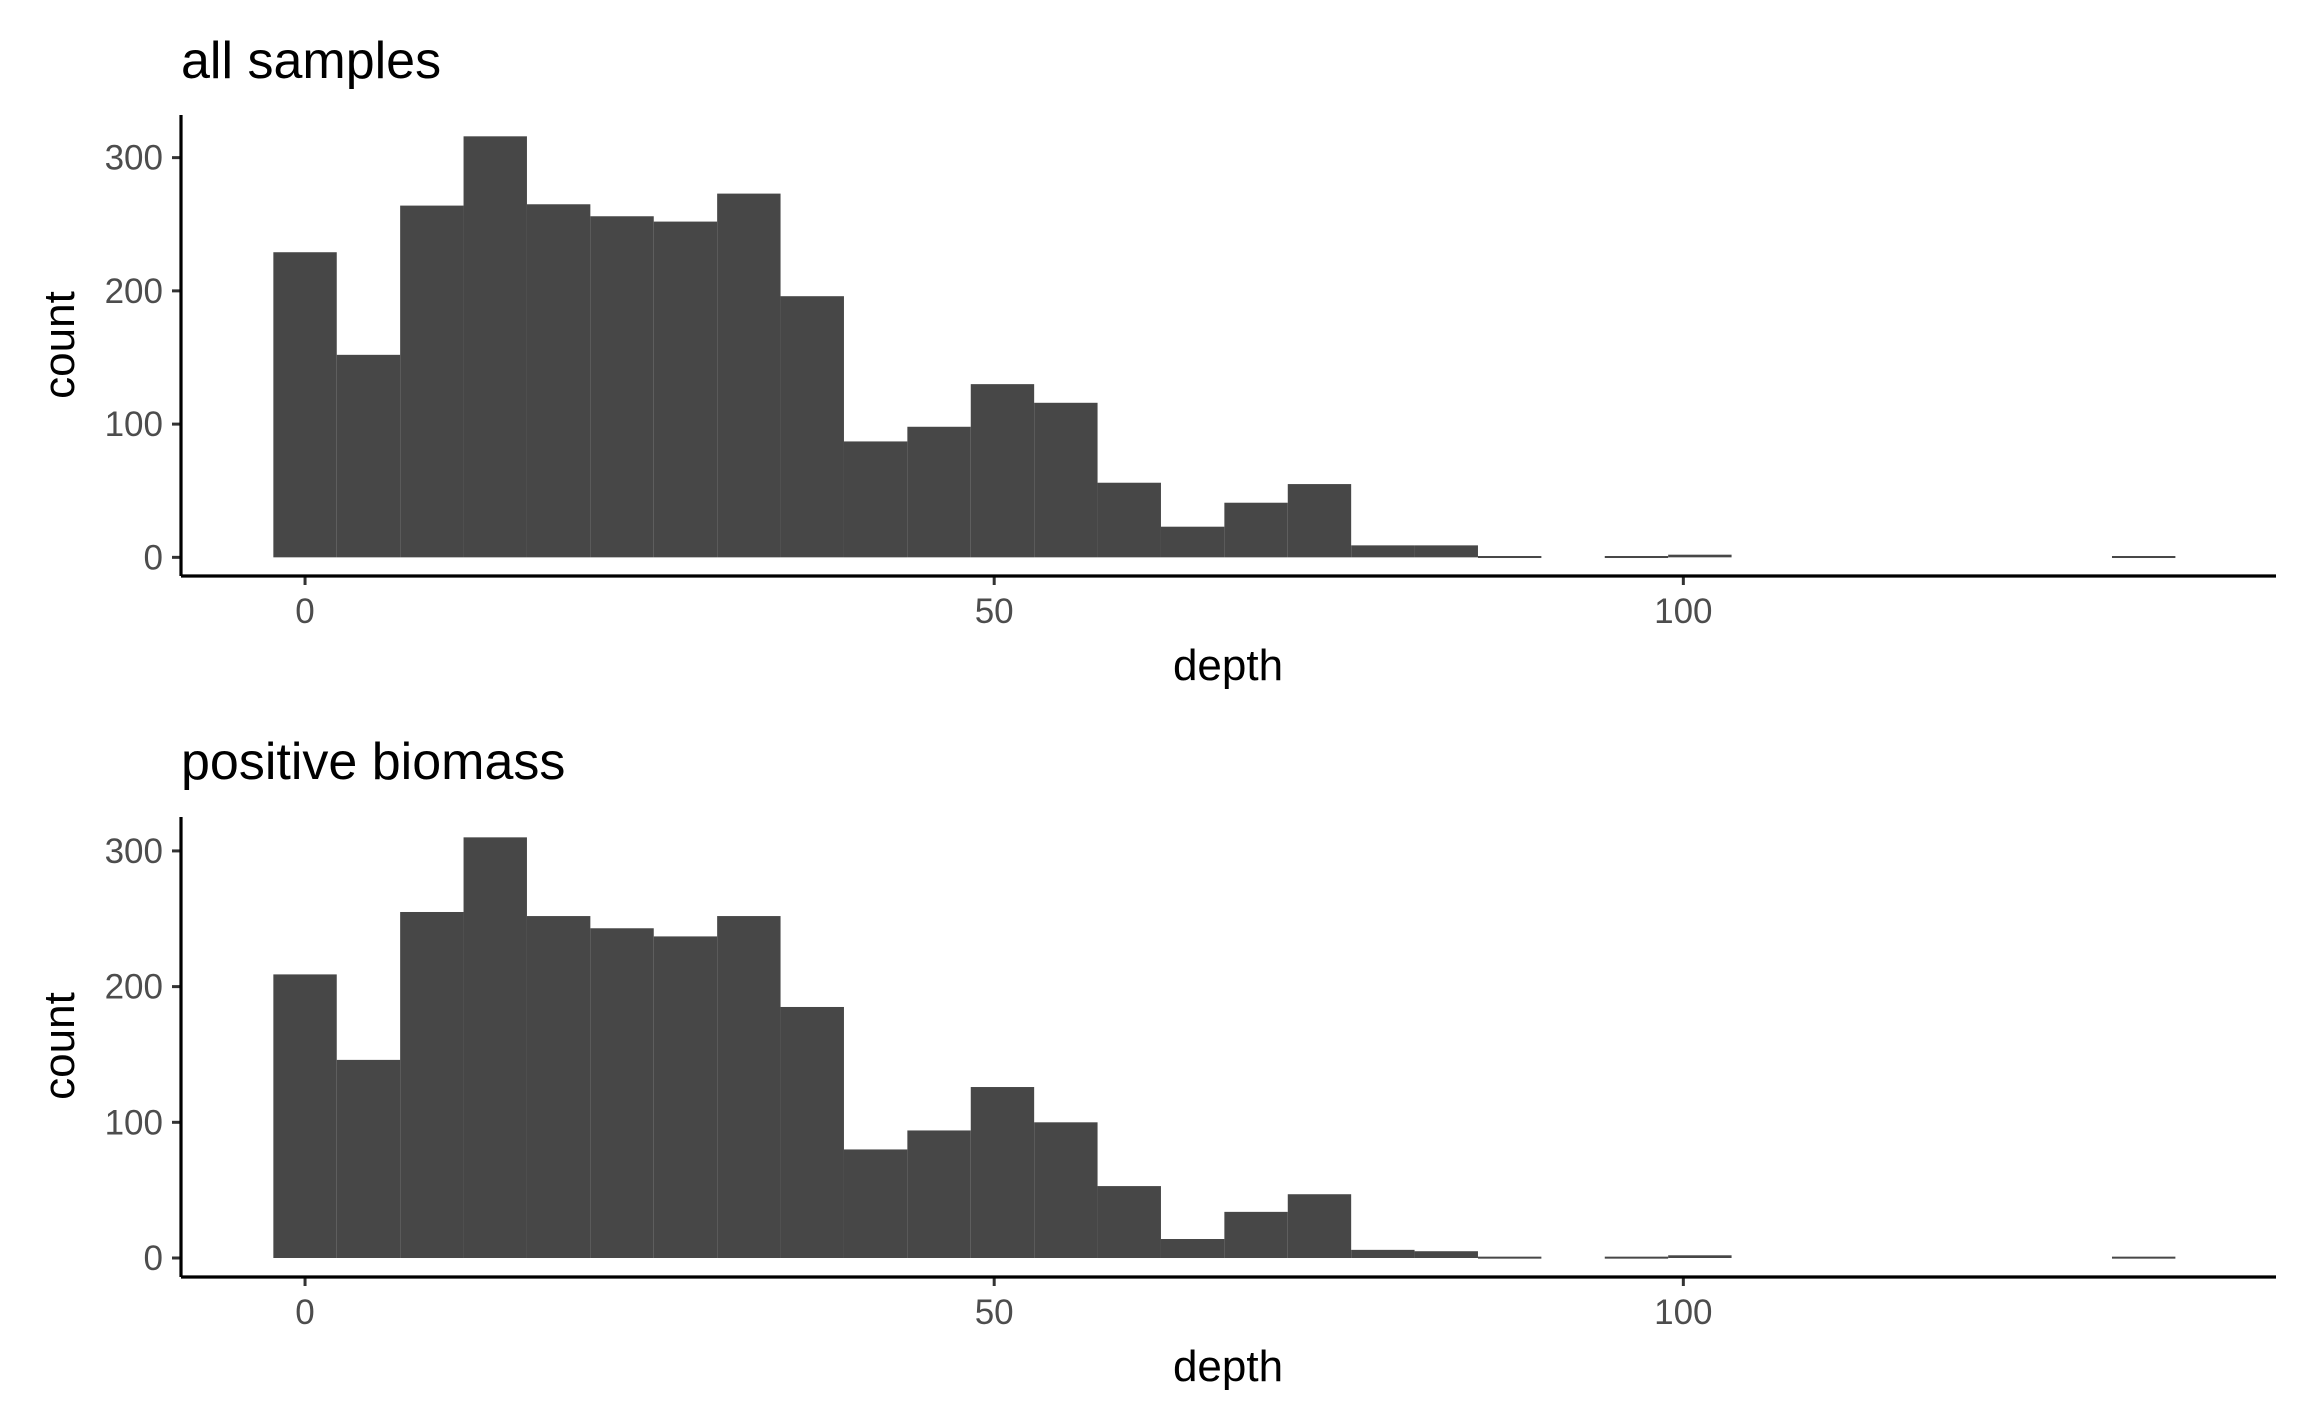 Image resolution: width=2304 pixels, height=1423 pixels. Describe the element at coordinates (311, 61) in the screenshot. I see `panel-title: all samples` at that location.